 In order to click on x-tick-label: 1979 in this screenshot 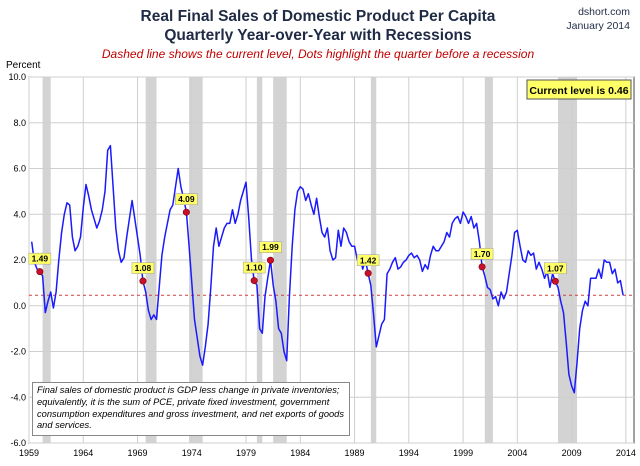, I will do `click(246, 453)`.